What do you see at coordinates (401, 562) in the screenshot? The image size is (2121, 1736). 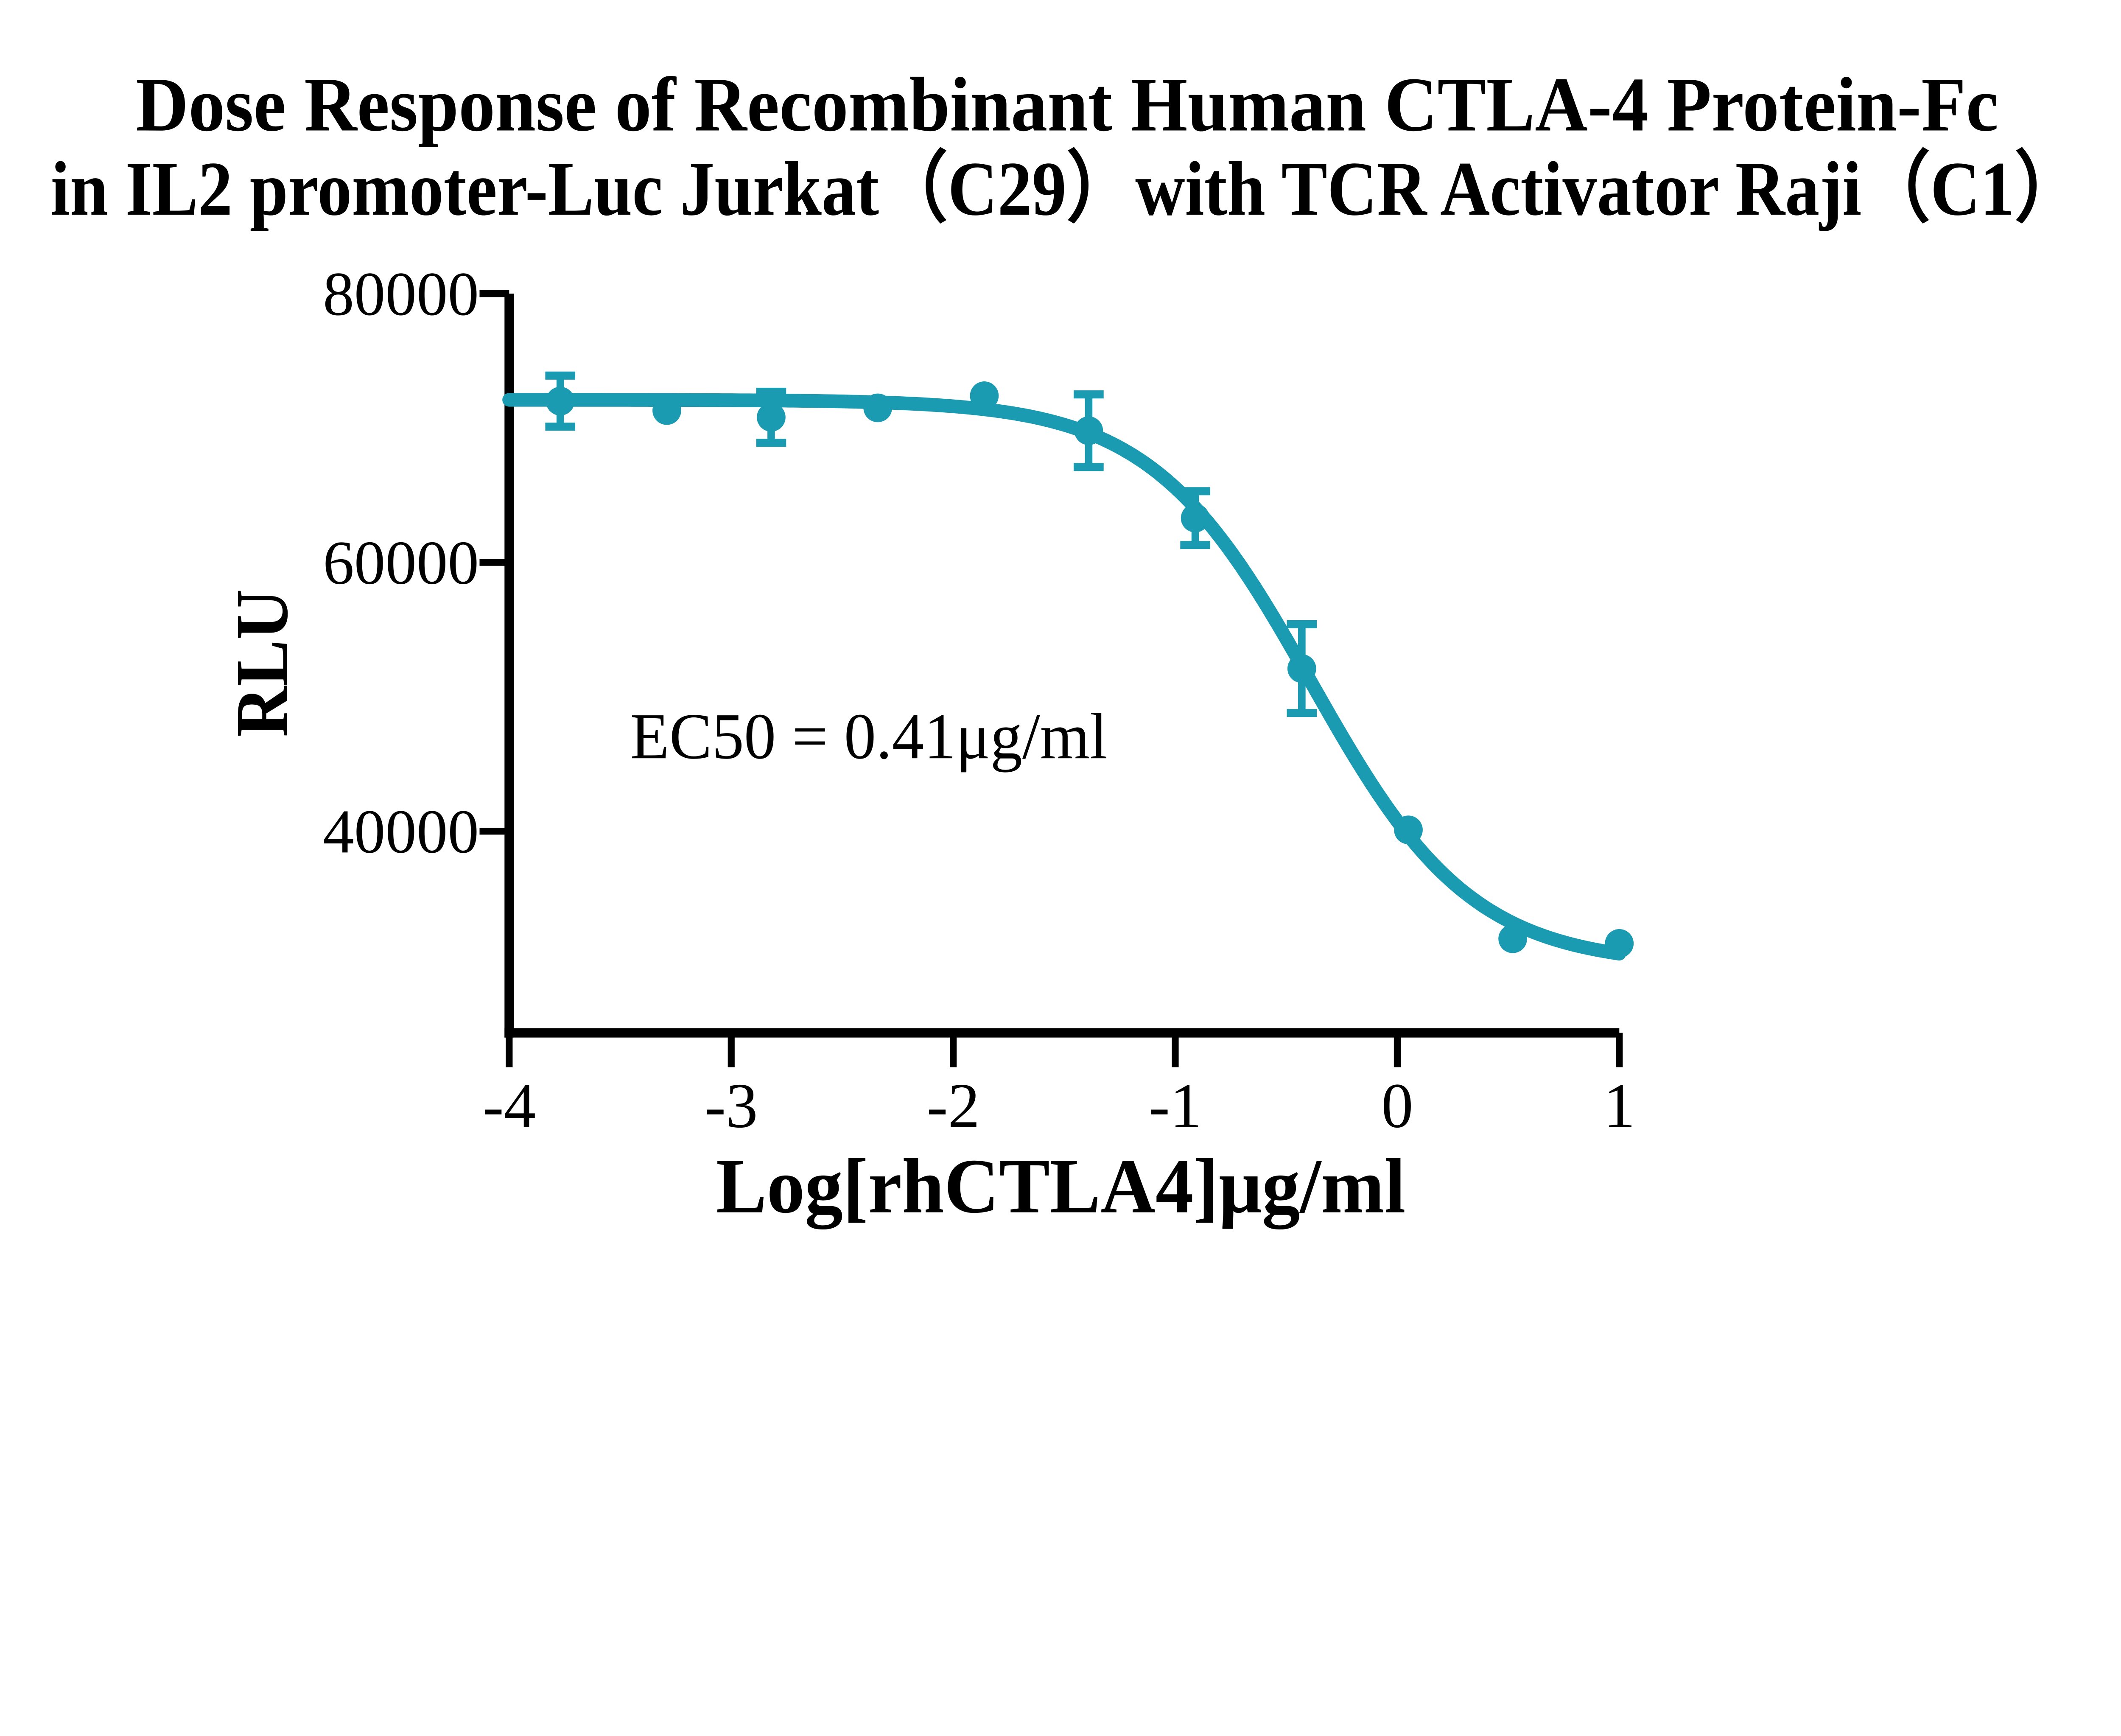 I see `y-tick-label: 60000` at bounding box center [401, 562].